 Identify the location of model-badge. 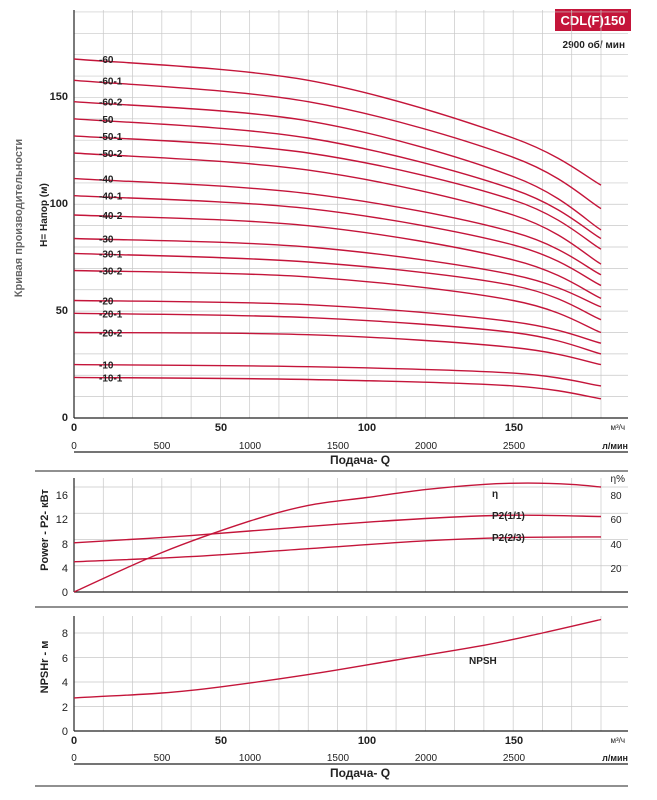
(593, 20).